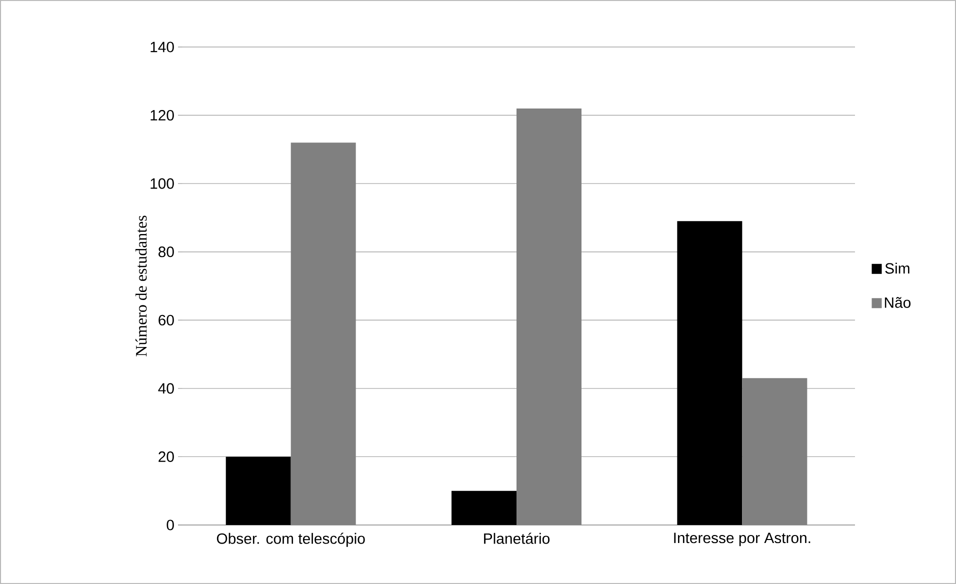  Describe the element at coordinates (170, 525) in the screenshot. I see `y-tick-label: 0` at that location.